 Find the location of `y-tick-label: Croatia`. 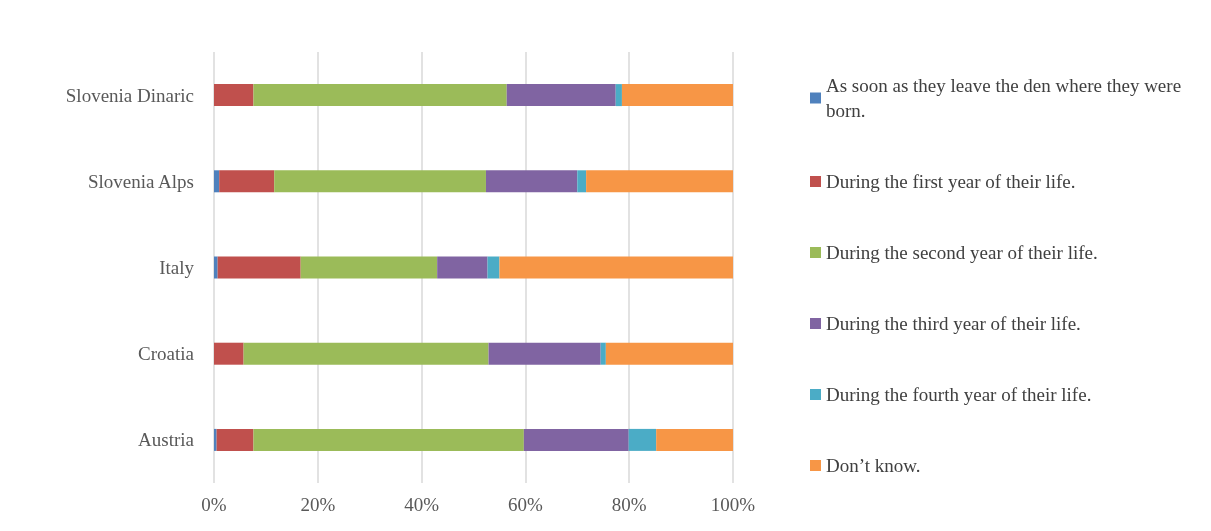

y-tick-label: Croatia is located at coordinates (166, 354).